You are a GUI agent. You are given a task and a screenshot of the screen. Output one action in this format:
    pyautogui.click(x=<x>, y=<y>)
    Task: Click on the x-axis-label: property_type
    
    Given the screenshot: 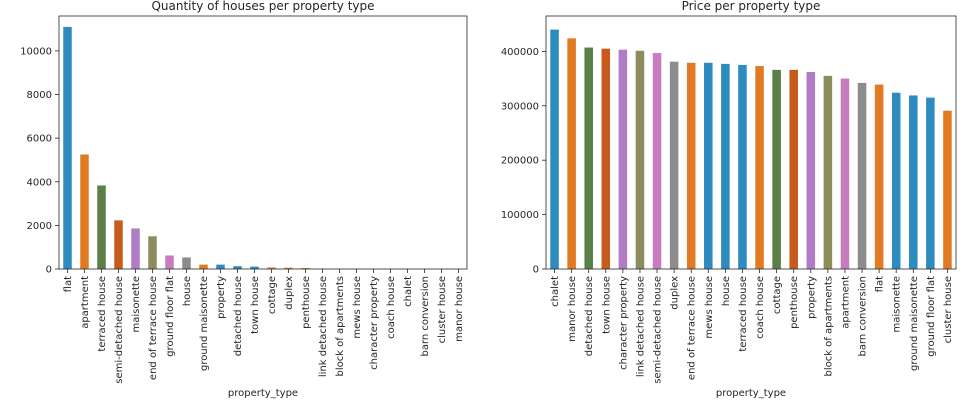 What is the action you would take?
    pyautogui.click(x=263, y=393)
    